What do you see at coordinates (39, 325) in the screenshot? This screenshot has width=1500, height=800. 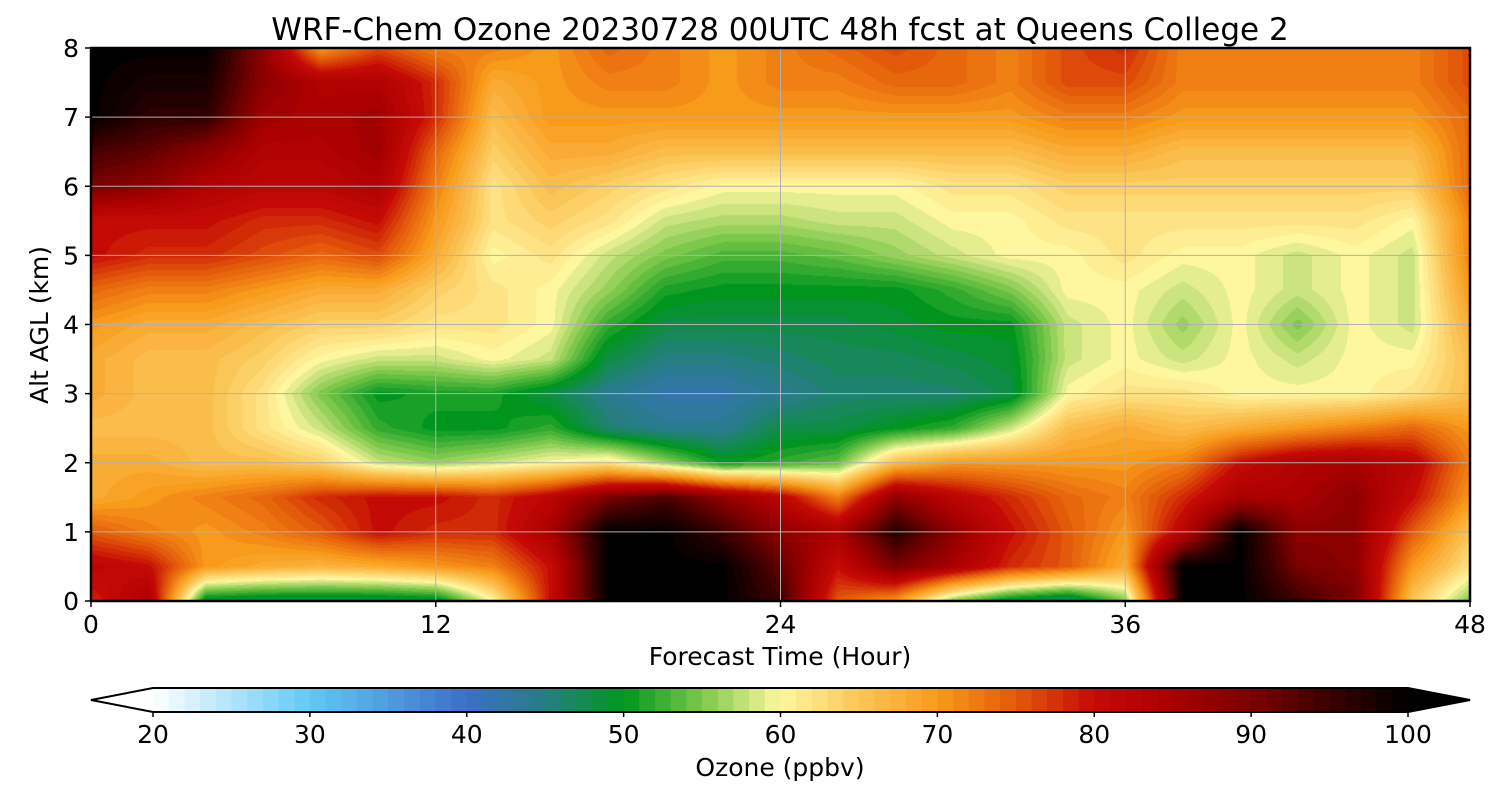 I see `y-axis-label: Alt AGL (km)` at bounding box center [39, 325].